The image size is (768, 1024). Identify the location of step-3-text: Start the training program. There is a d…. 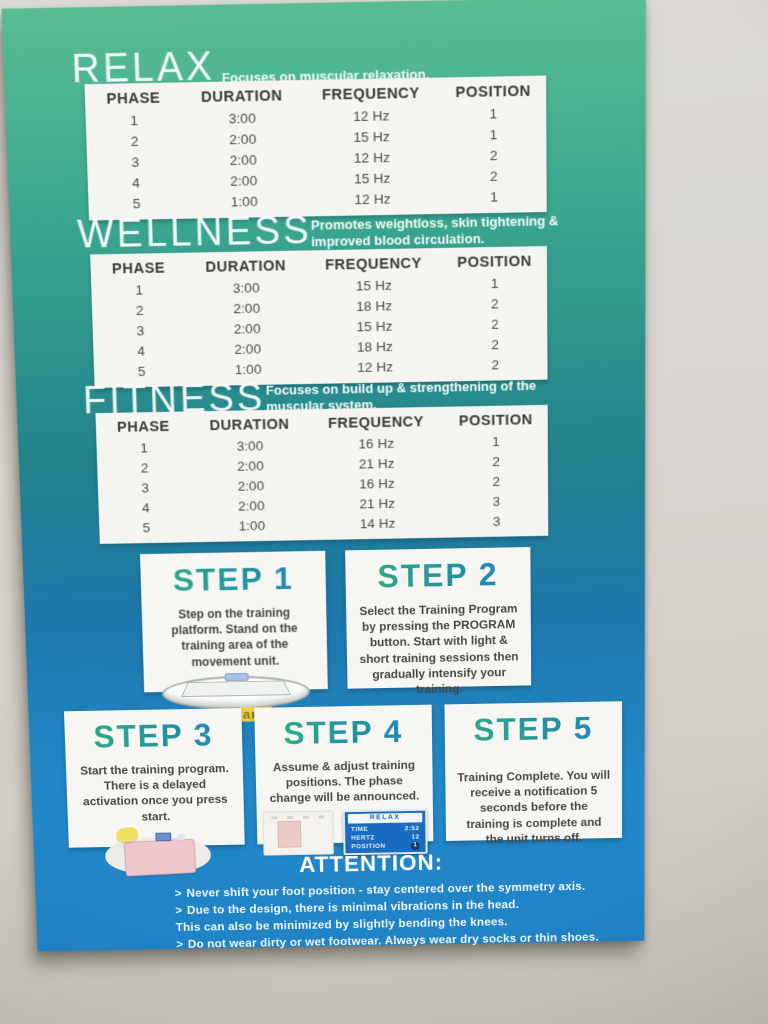
(154, 792).